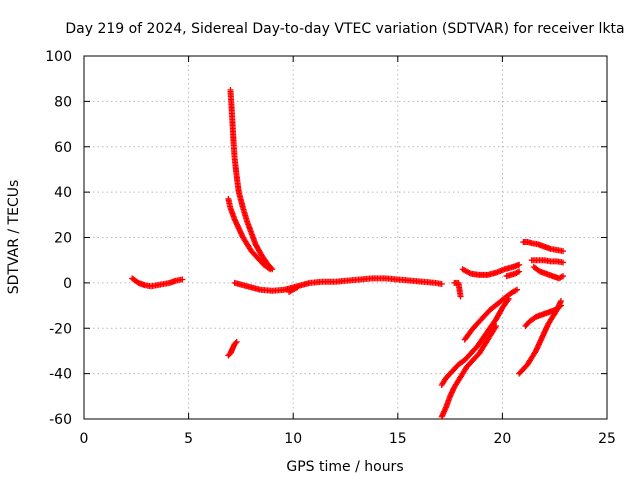  What do you see at coordinates (63, 102) in the screenshot?
I see `y-tick-label: 80` at bounding box center [63, 102].